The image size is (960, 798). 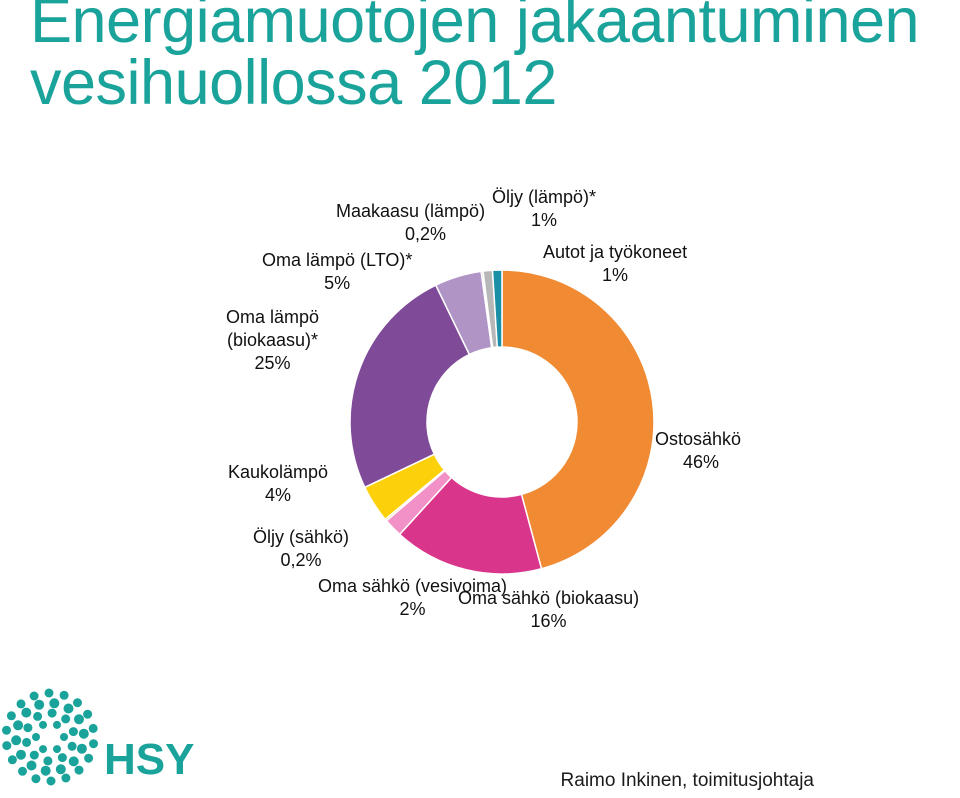 What do you see at coordinates (412, 598) in the screenshot?
I see `label-oma-sahko-vesivoima: Oma sähkö (vesivoima) 2%` at bounding box center [412, 598].